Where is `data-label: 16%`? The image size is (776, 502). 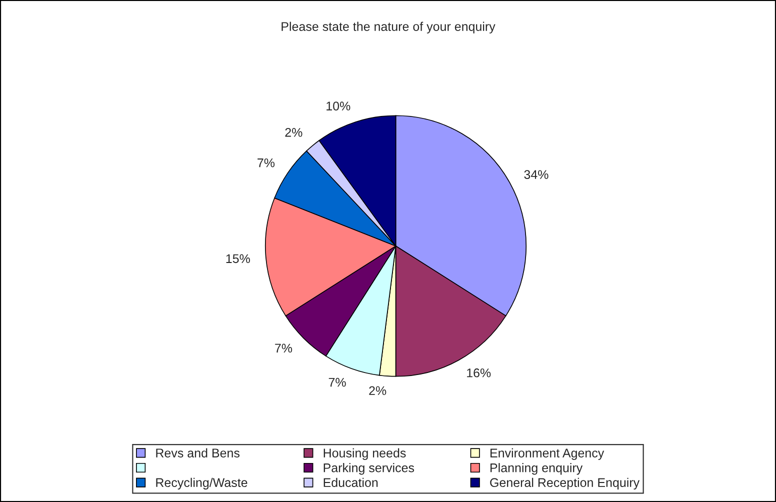
data-label: 16% is located at coordinates (479, 373).